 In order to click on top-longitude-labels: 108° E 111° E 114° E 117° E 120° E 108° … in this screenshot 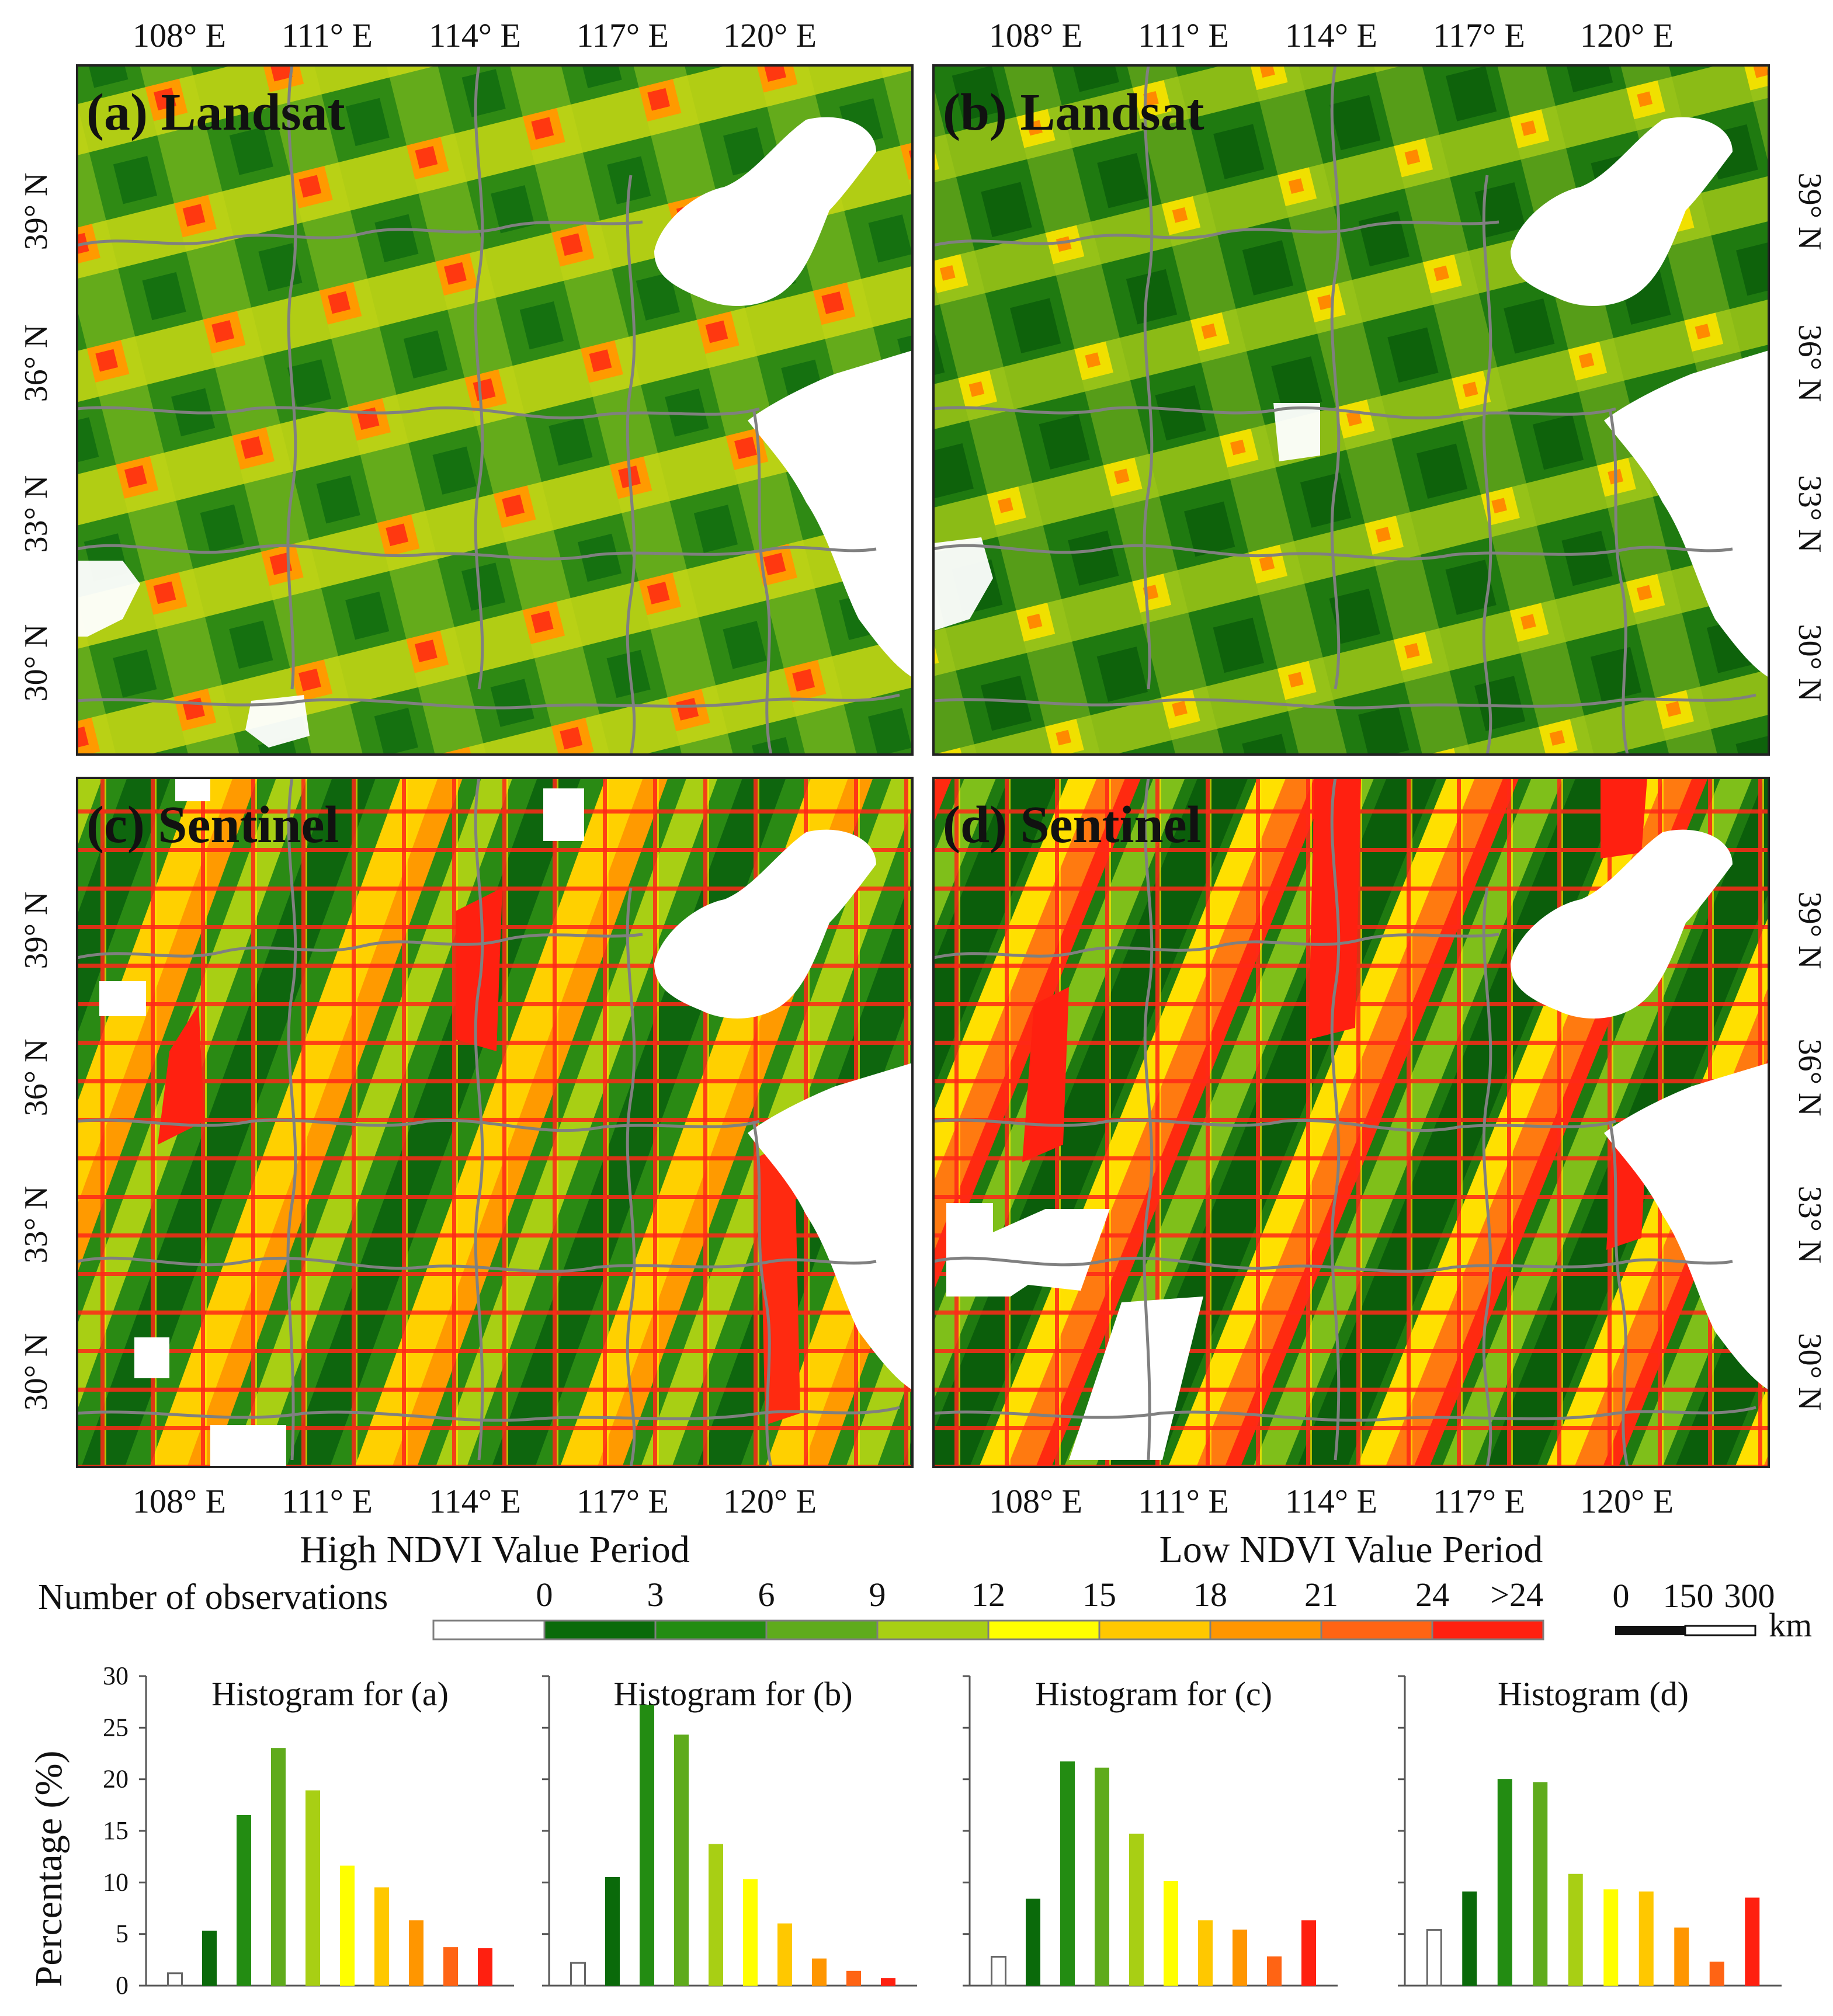, I will do `click(903, 35)`.